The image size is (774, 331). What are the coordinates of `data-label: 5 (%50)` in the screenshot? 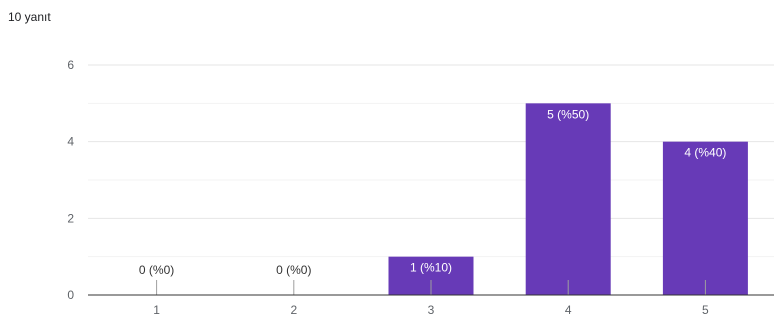 It's located at (568, 114).